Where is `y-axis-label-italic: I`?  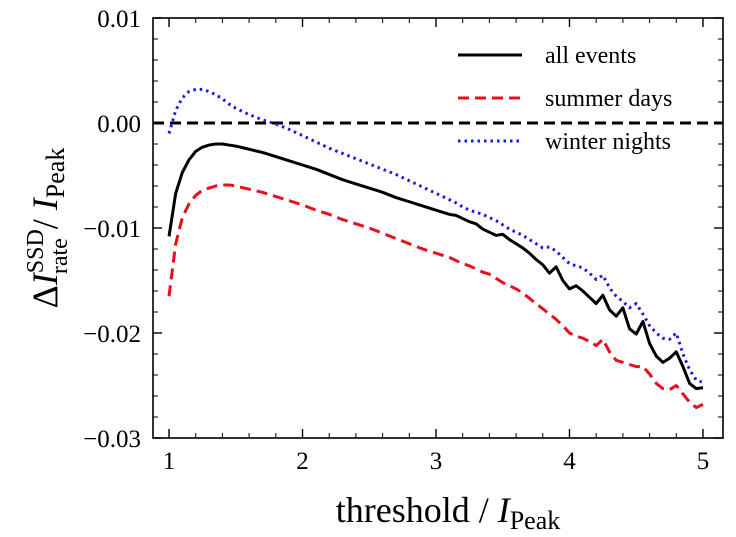
y-axis-label-italic: I is located at coordinates (45, 278).